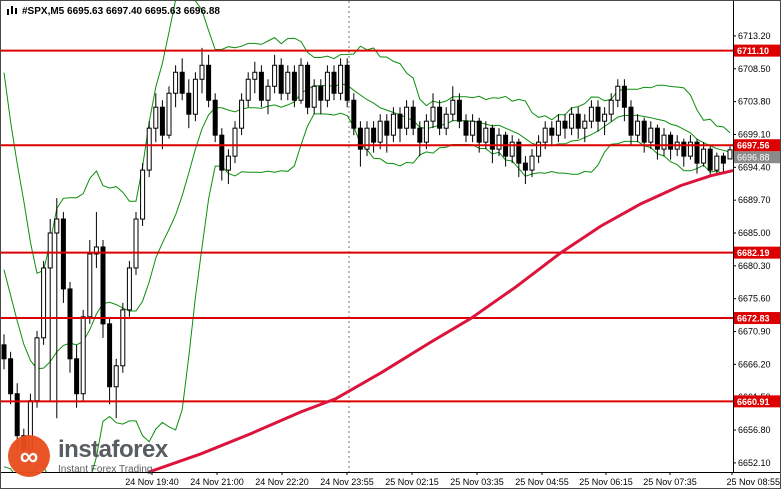 The width and height of the screenshot is (781, 489). What do you see at coordinates (754, 102) in the screenshot?
I see `price-tick-label: 6703.80` at bounding box center [754, 102].